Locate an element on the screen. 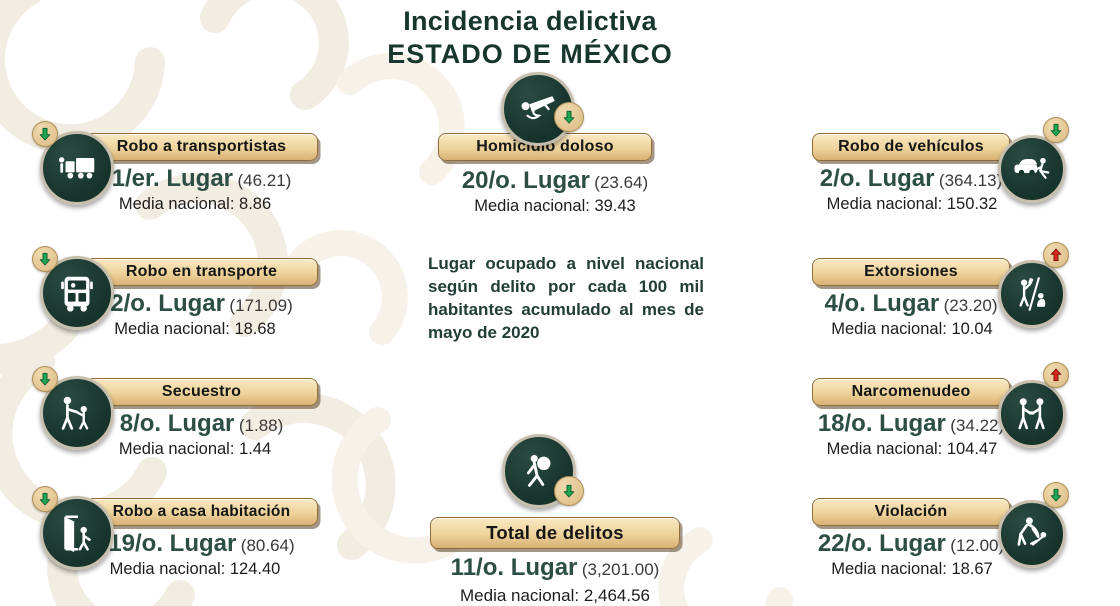 The height and width of the screenshot is (606, 1120). rank-line: 4/o. Lugar (23.20) is located at coordinates (911, 304).